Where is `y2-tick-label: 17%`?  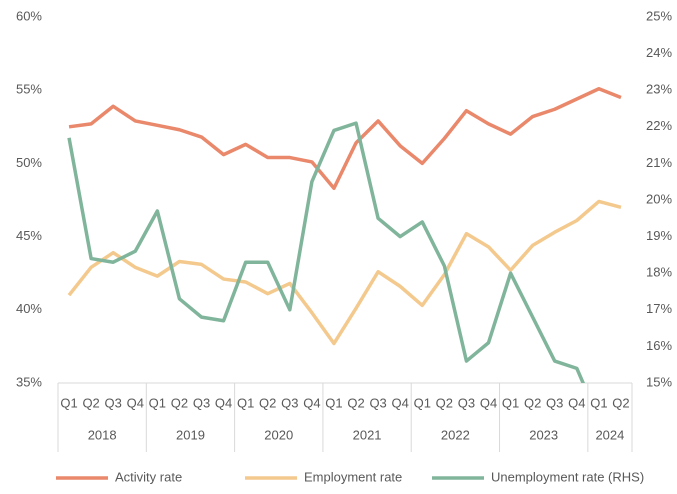
y2-tick-label: 17% is located at coordinates (659, 308).